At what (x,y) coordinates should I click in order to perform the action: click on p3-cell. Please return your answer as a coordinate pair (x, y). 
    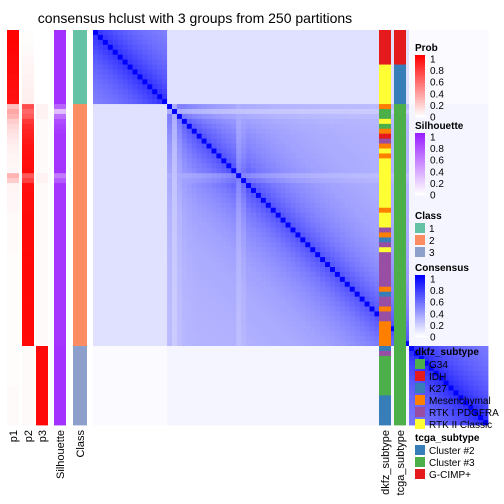
    Looking at the image, I should click on (42, 388).